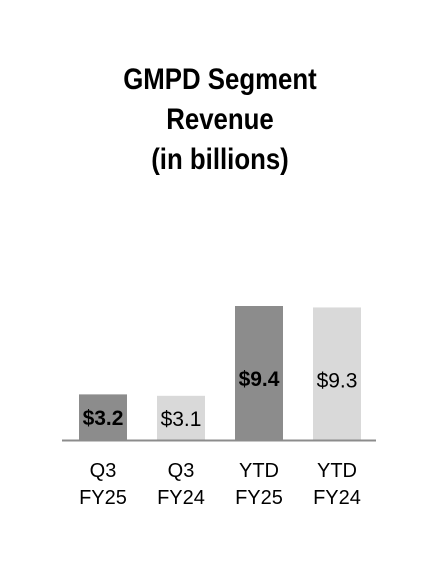 The height and width of the screenshot is (576, 440). Describe the element at coordinates (259, 379) in the screenshot. I see `value-label-3: $9.4` at that location.